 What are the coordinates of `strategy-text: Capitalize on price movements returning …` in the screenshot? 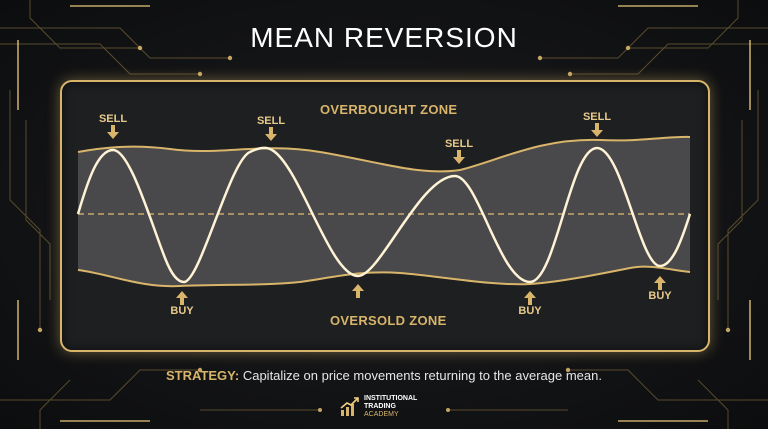 It's located at (422, 375).